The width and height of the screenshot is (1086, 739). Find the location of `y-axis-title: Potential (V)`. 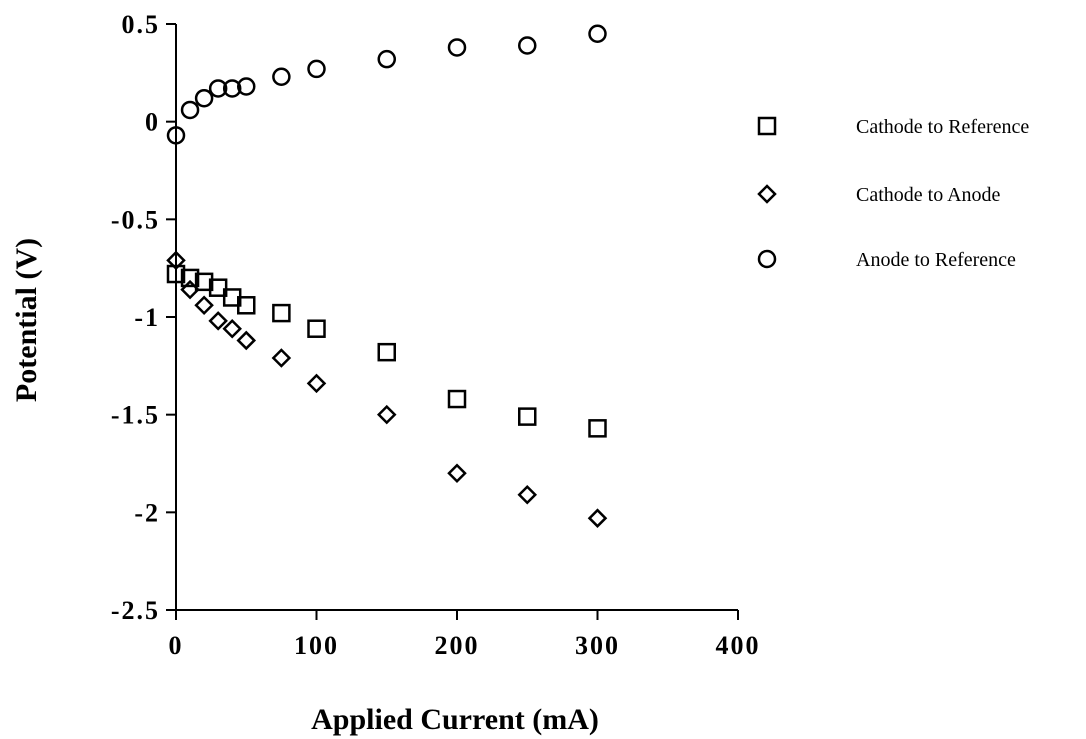

y-axis-title: Potential (V) is located at coordinates (26, 320).